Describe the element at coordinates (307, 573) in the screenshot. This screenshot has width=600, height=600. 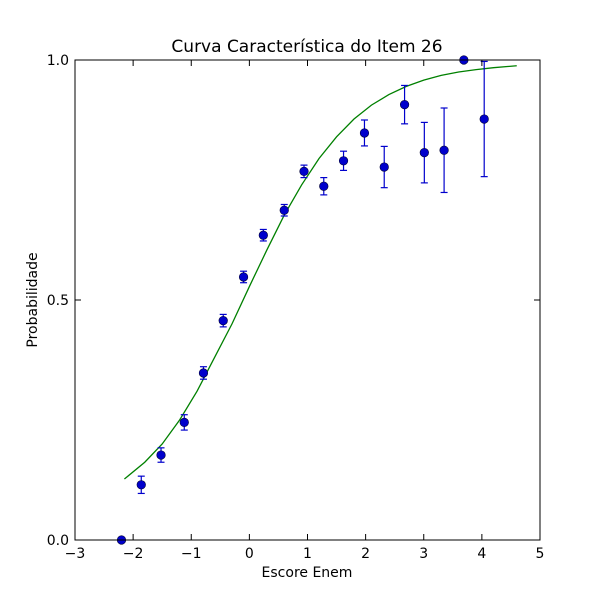
I see `x-axis-label: Escore Enem` at that location.